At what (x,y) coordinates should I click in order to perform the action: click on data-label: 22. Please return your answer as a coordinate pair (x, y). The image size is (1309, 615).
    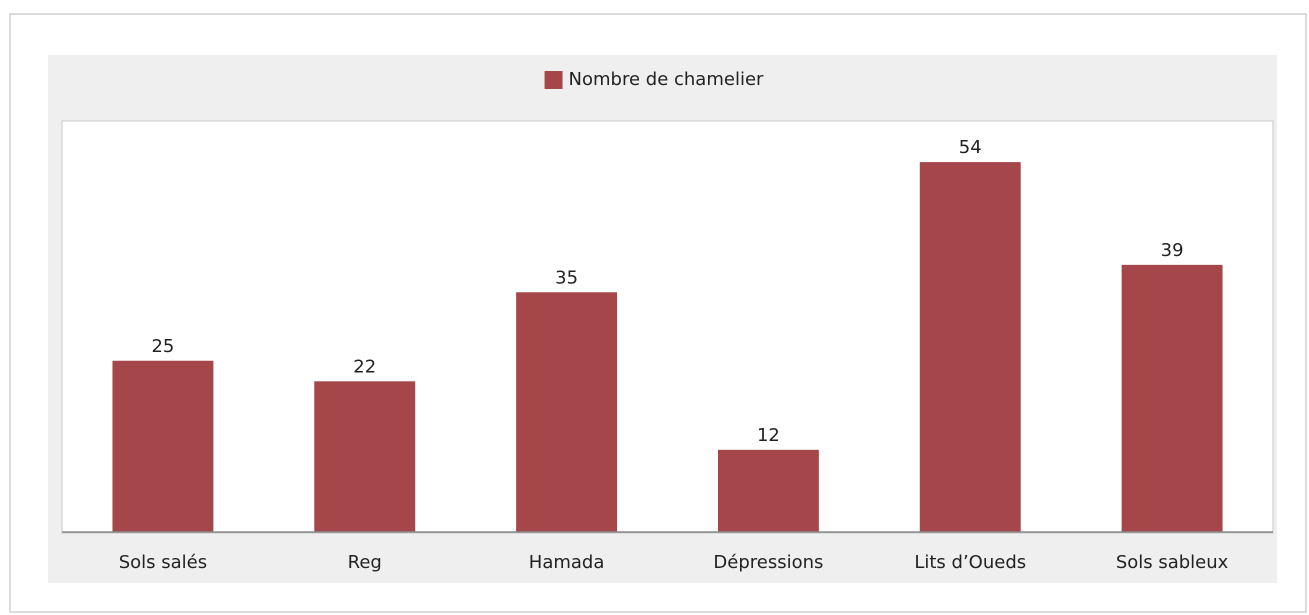
    Looking at the image, I should click on (364, 366).